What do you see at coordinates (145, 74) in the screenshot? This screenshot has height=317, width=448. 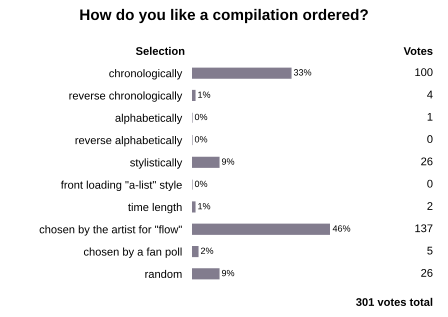 I see `y-tick-label: chronologically` at bounding box center [145, 74].